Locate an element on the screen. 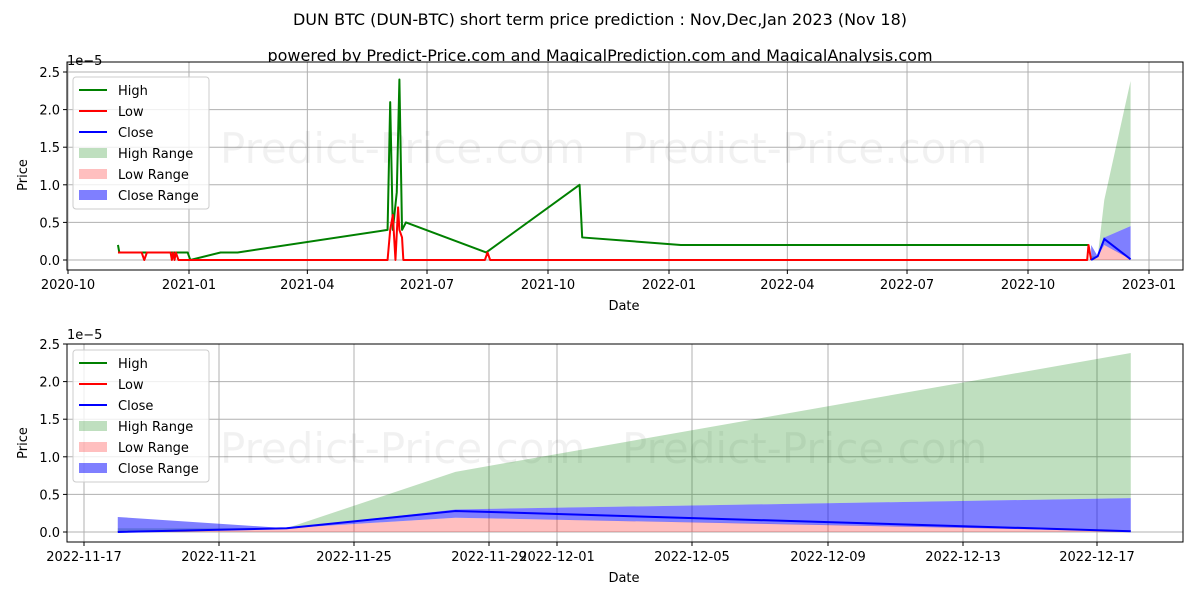 Image resolution: width=1200 pixels, height=600 pixels. x-tick-label: 2021-04 is located at coordinates (307, 285).